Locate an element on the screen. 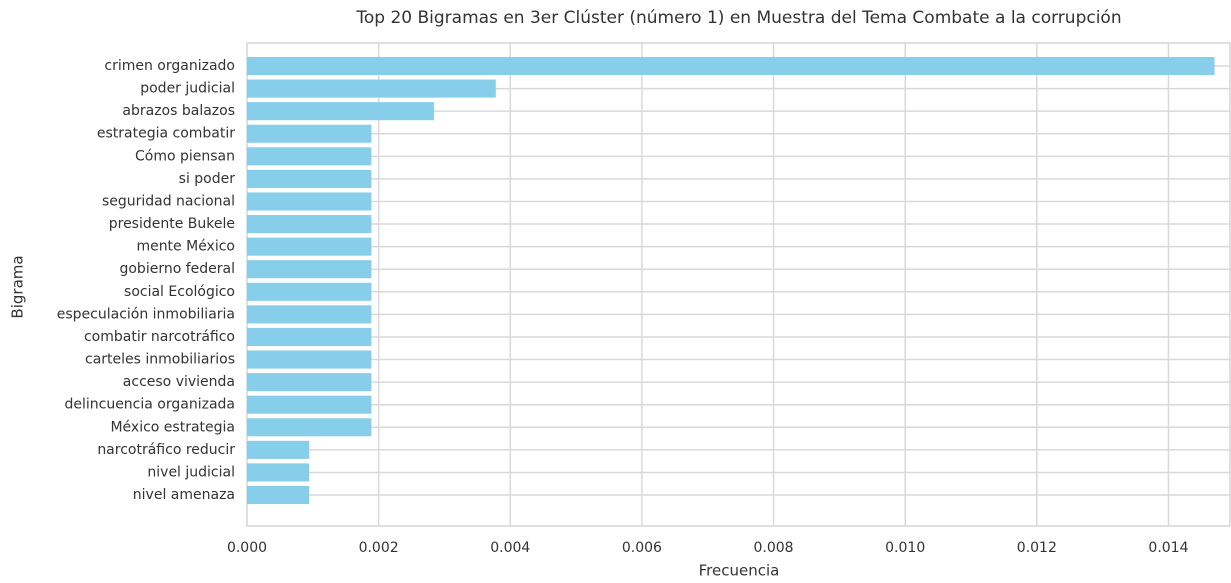 This screenshot has height=583, width=1231. y-tick-label: Cómo piensan is located at coordinates (185, 156).